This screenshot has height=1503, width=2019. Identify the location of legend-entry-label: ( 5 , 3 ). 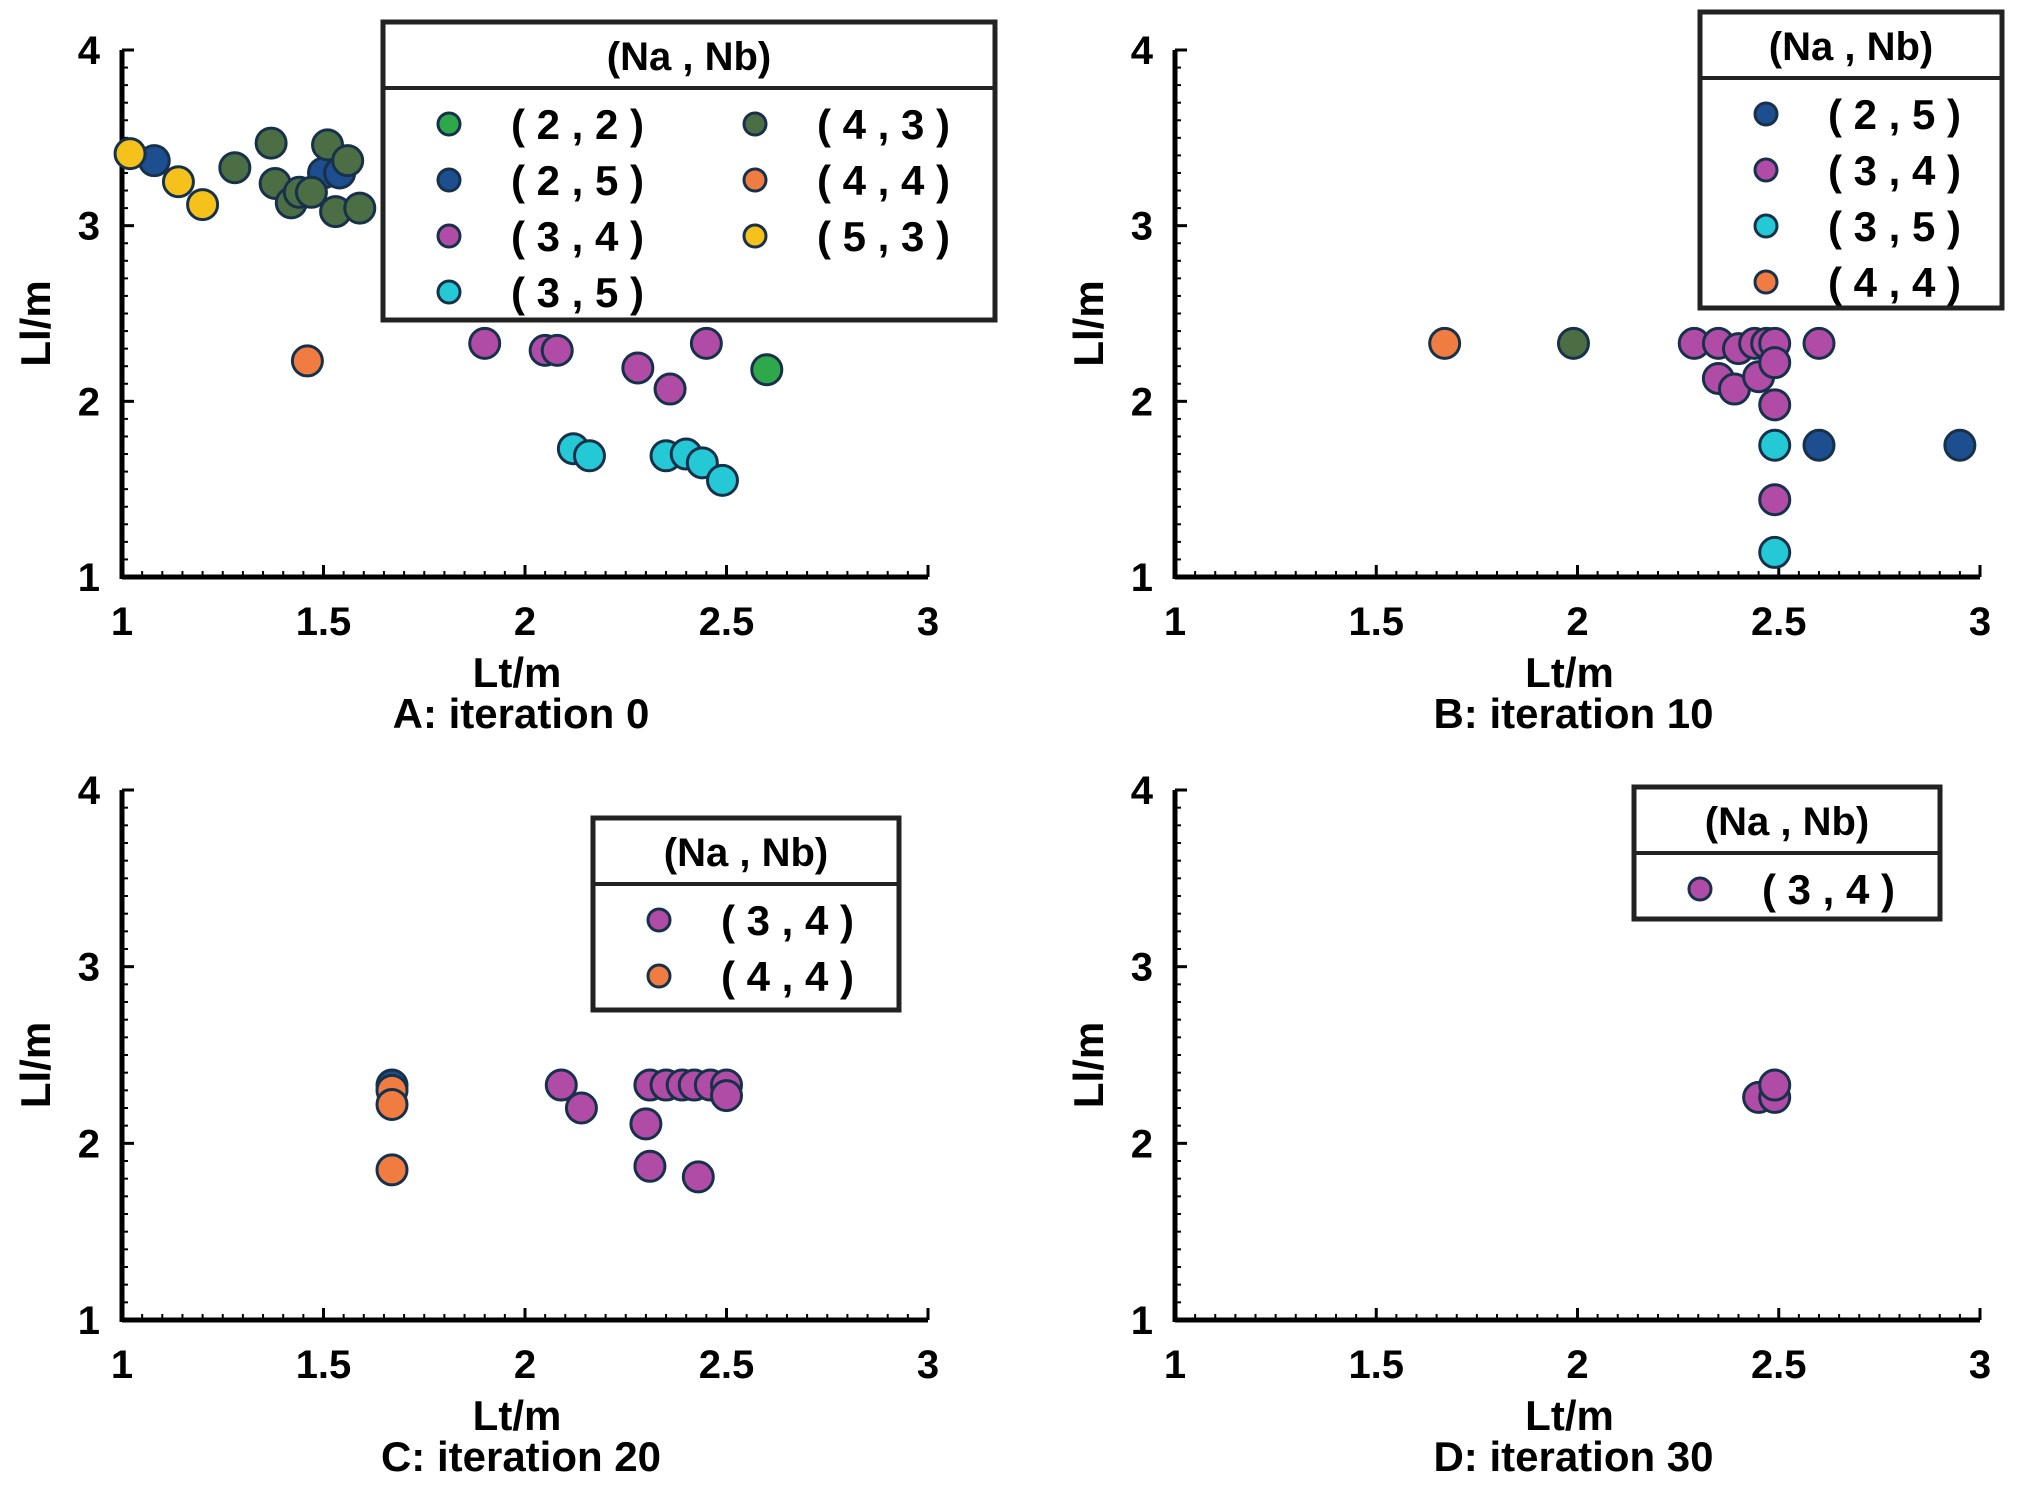
(883, 236).